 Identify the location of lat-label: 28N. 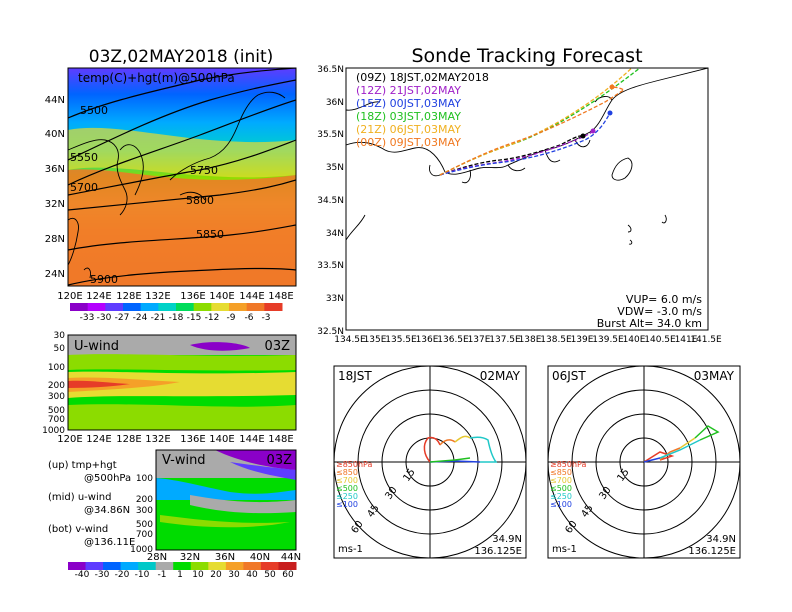
(55, 239).